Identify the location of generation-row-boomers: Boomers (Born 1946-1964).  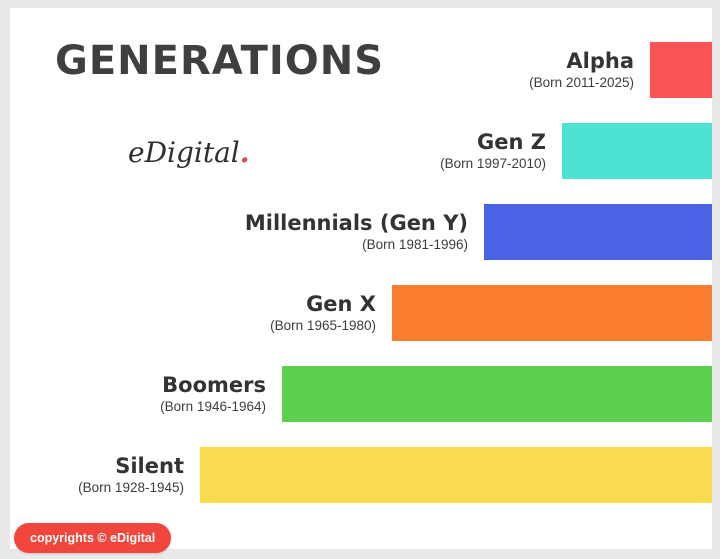
(436, 394).